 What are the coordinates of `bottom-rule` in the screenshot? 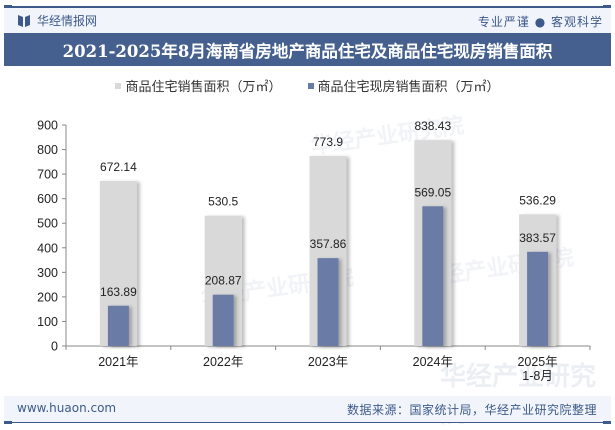 It's located at (307, 422).